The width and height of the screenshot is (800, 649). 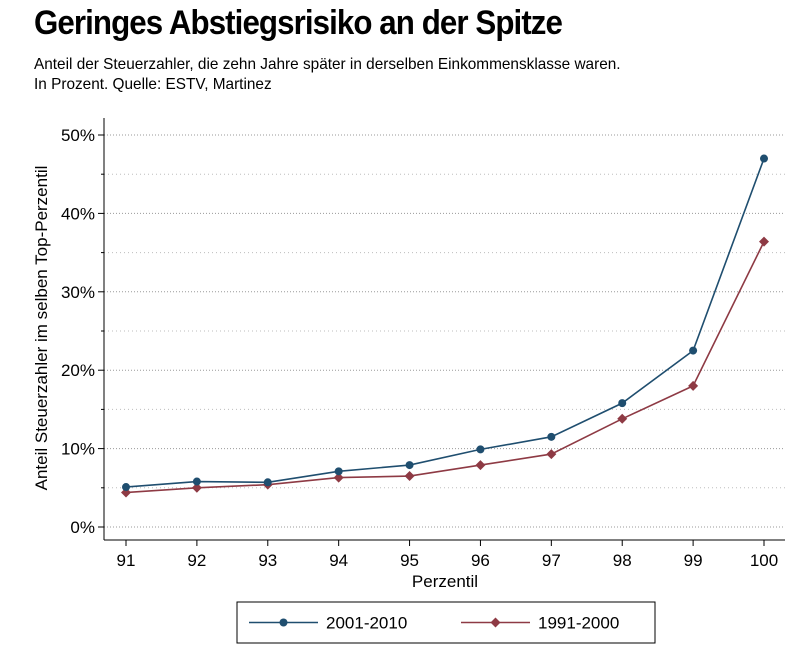 What do you see at coordinates (578, 623) in the screenshot?
I see `legend-label: 1991-2000` at bounding box center [578, 623].